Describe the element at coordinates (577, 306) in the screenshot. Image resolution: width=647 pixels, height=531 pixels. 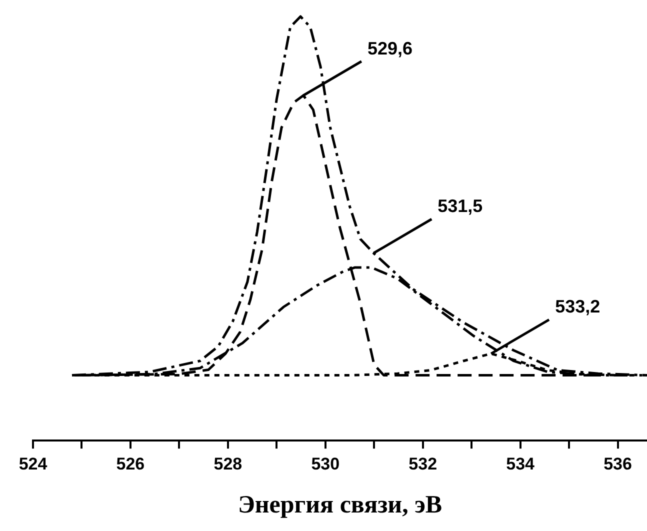
I see `annotation: 533,2` at that location.